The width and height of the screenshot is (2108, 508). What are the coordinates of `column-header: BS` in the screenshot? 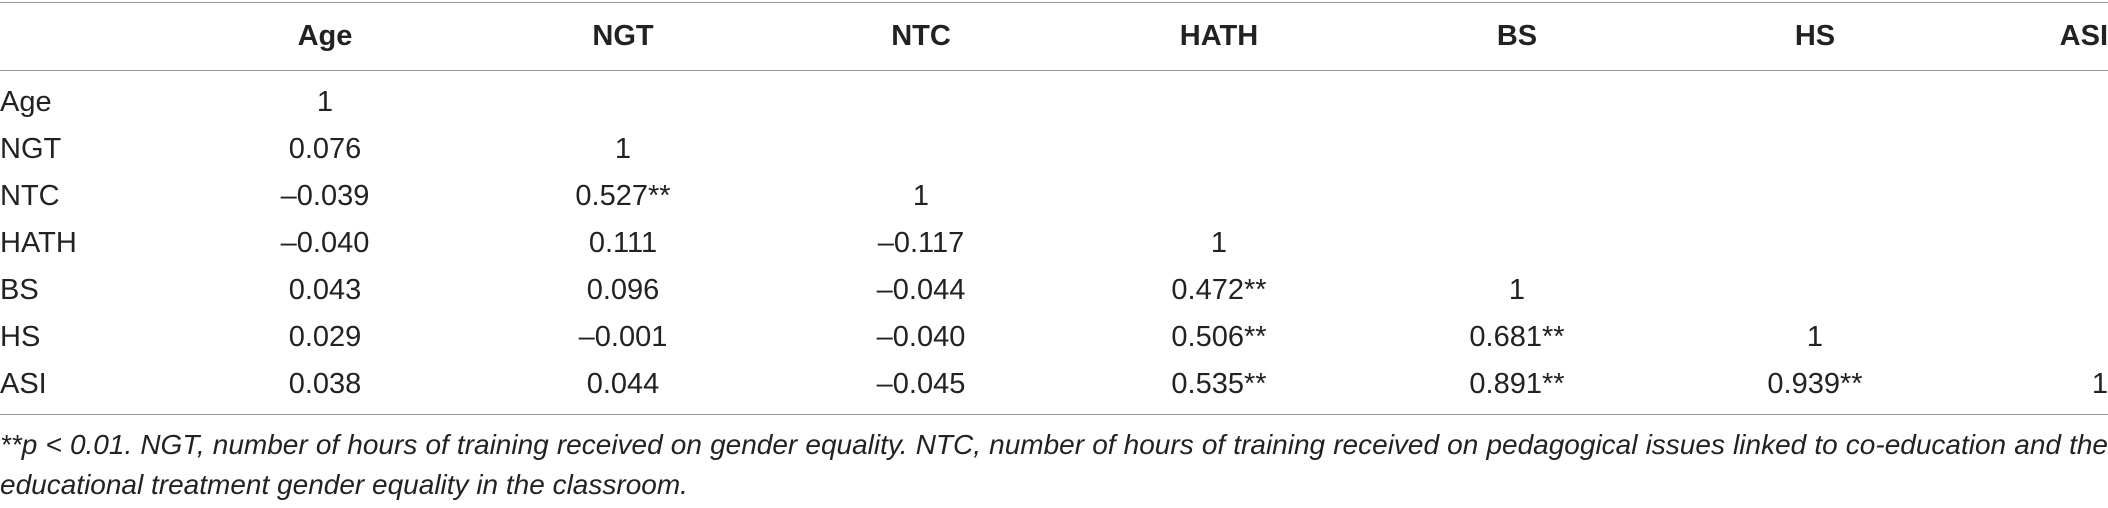 It's located at (1517, 36).